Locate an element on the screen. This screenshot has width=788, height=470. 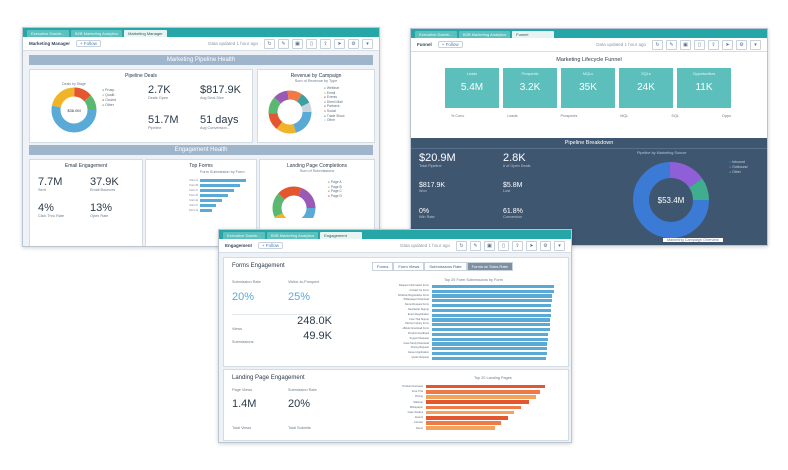
legend-item: ● Outbound is located at coordinates (738, 167).